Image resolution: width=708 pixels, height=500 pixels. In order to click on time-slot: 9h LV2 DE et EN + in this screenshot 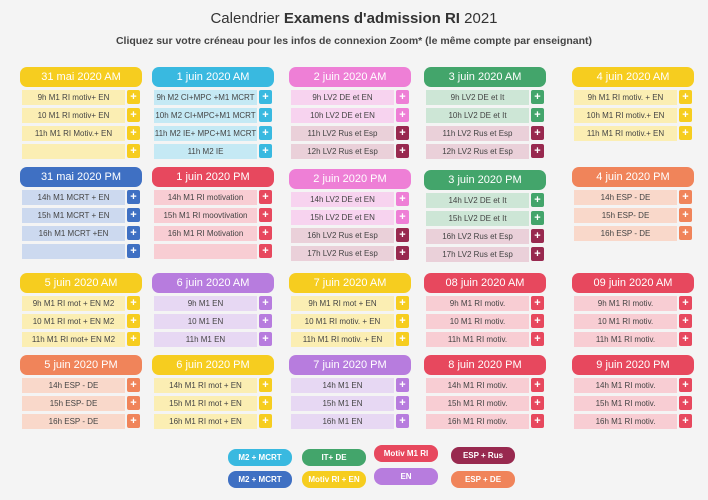, I will do `click(350, 97)`.